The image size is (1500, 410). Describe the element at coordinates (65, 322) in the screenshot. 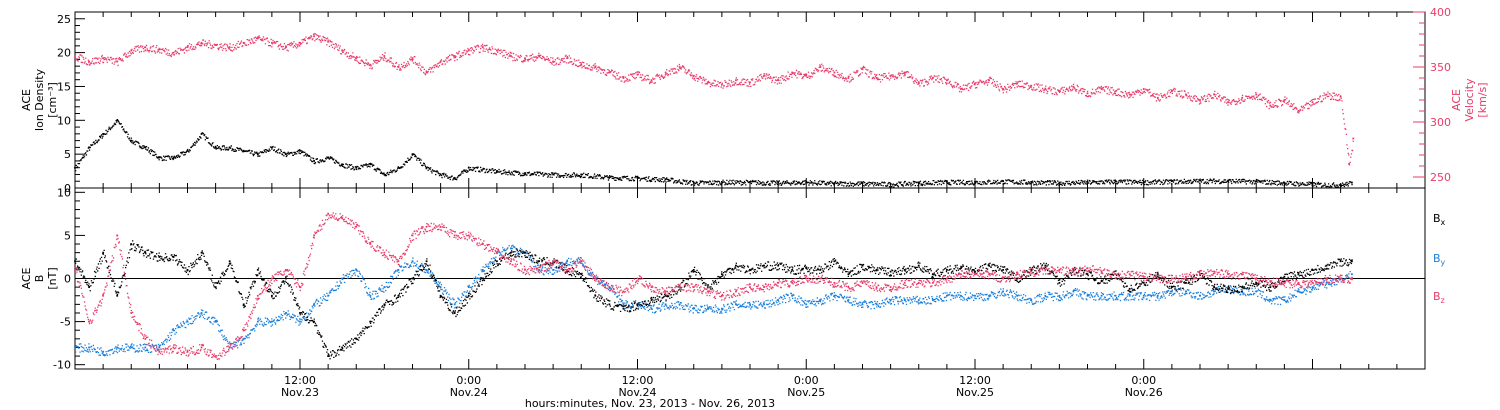

I see `b-tick-label: -5` at that location.